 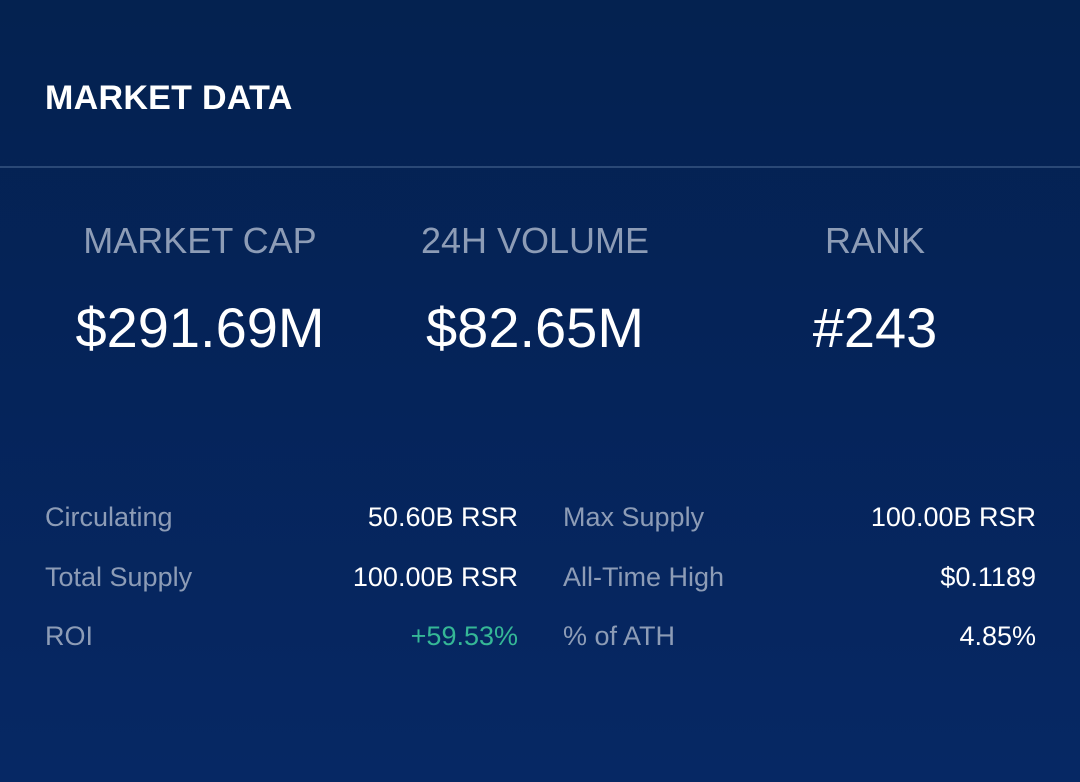 What do you see at coordinates (875, 327) in the screenshot?
I see `rank-value: #243` at bounding box center [875, 327].